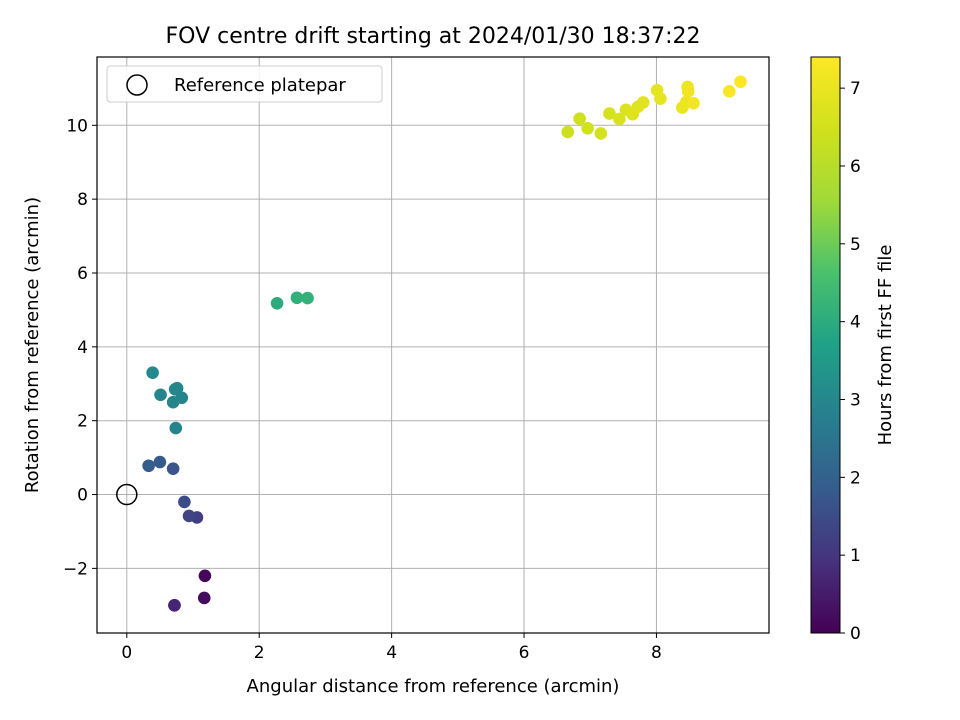 The image size is (960, 720). I want to click on y-tick-label: 10, so click(77, 126).